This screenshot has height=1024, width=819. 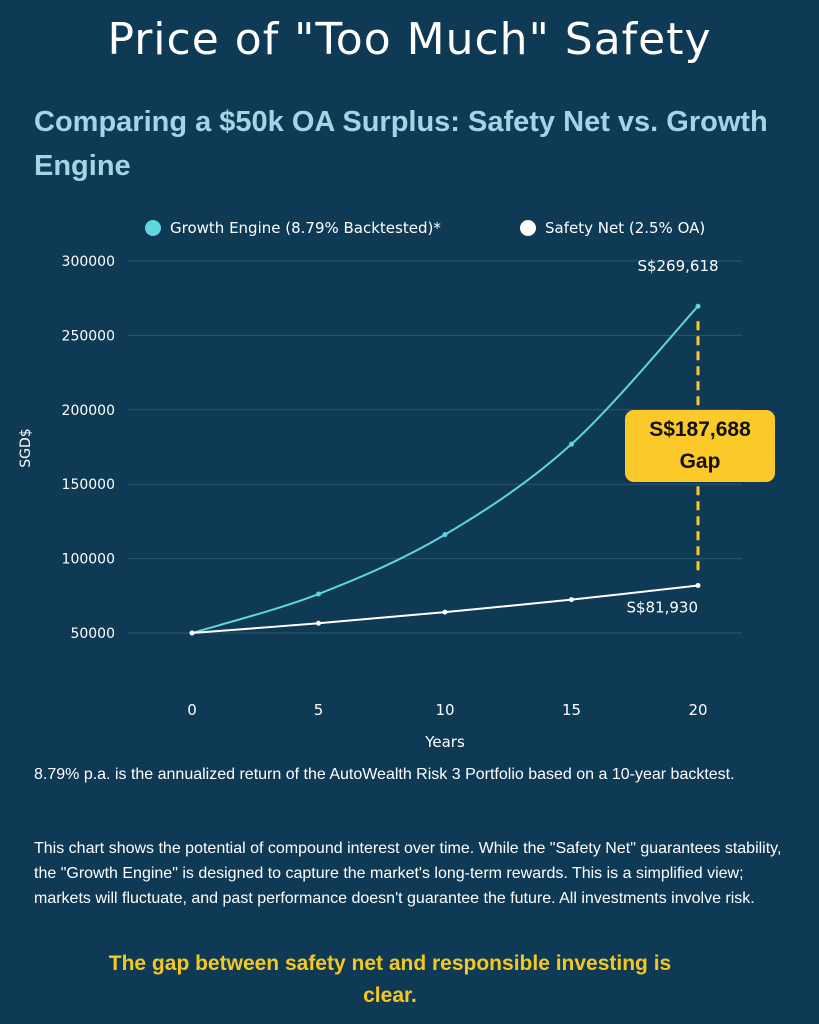 I want to click on legend-label-safety: Safety Net (2.5% OA), so click(x=625, y=228).